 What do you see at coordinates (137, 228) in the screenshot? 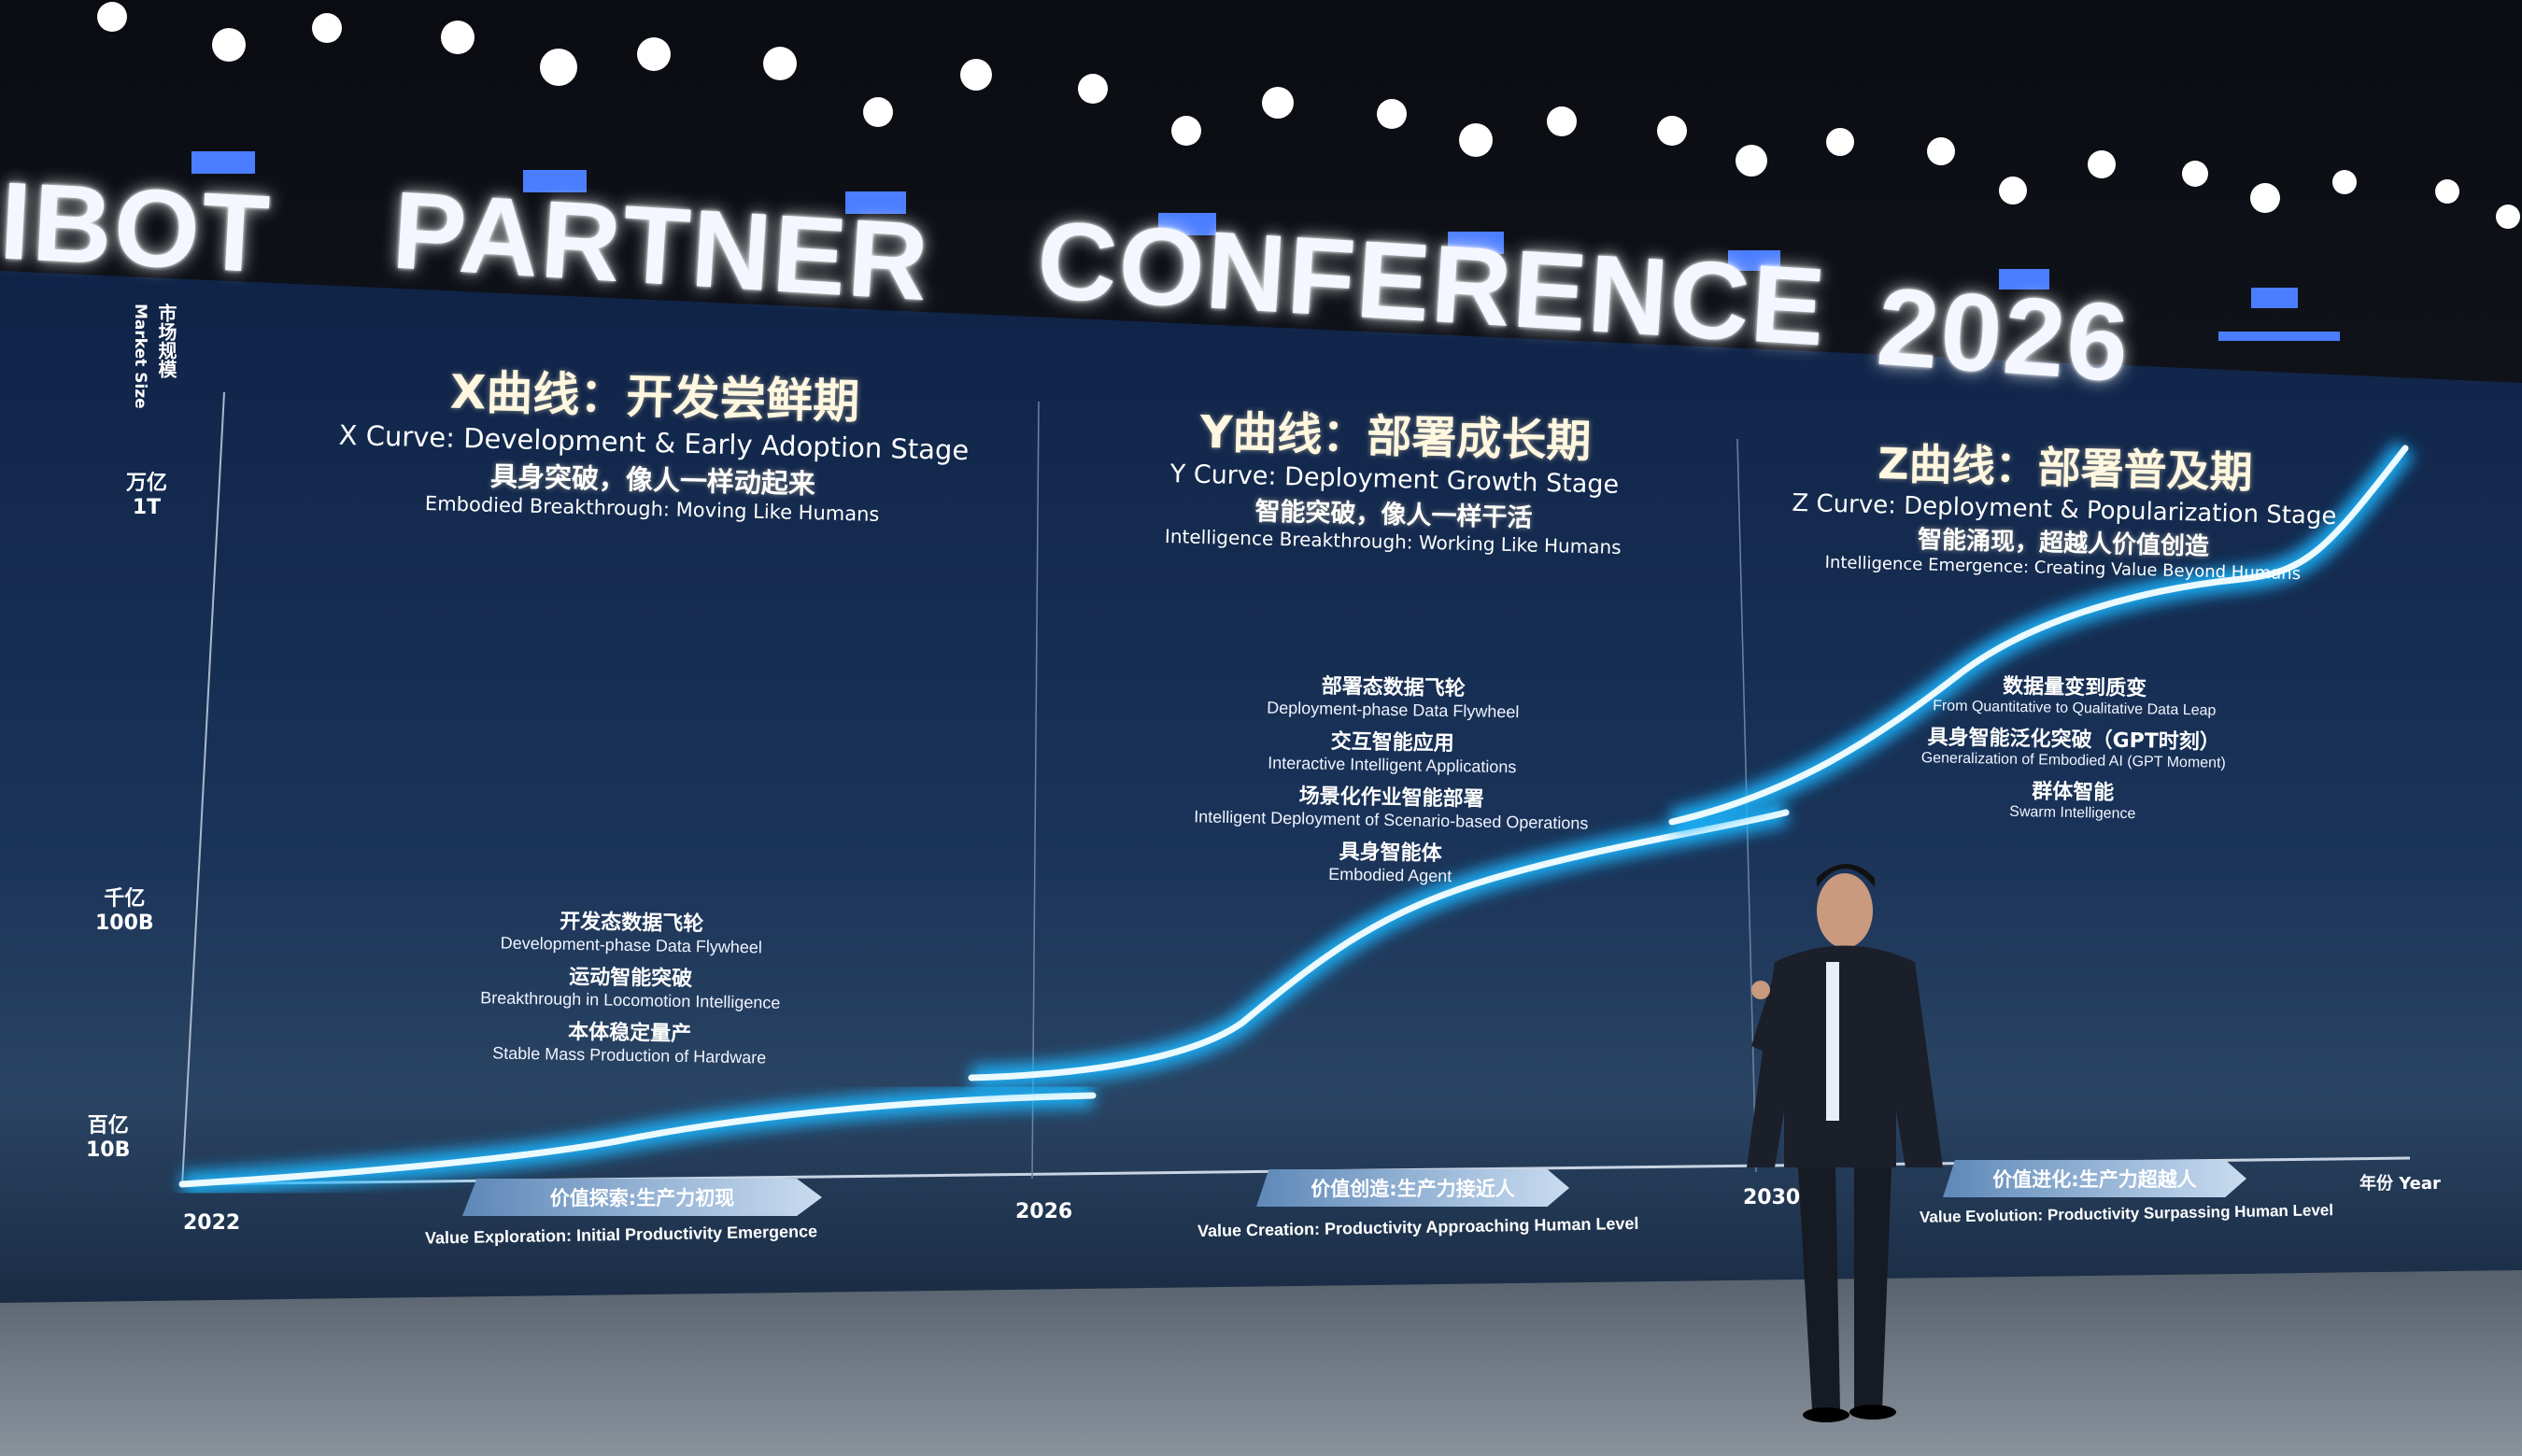
I see `banner-word: IBOT` at bounding box center [137, 228].